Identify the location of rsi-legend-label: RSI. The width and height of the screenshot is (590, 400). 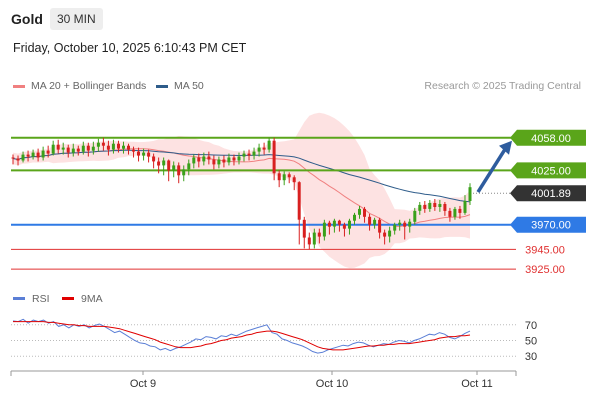
(41, 299).